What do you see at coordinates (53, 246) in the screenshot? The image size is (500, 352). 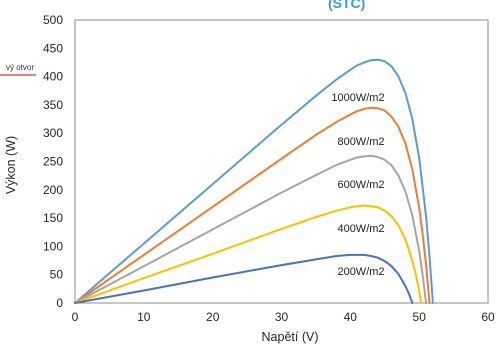 I see `y-tick-label: 100` at bounding box center [53, 246].